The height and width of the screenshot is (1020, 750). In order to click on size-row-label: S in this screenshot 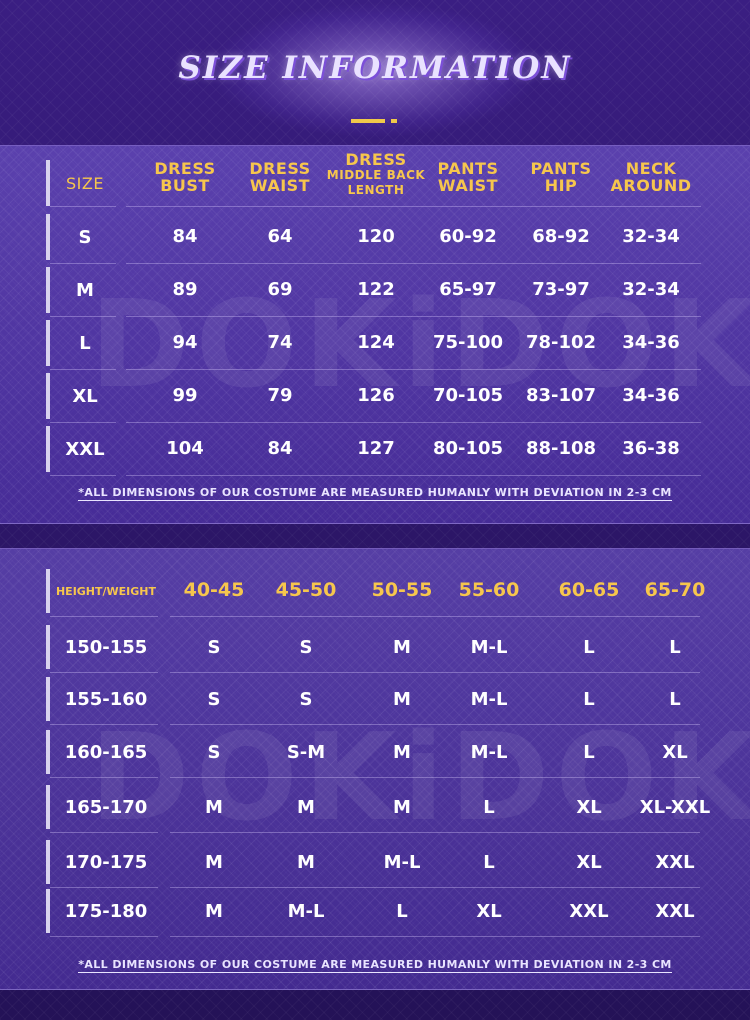, I will do `click(83, 237)`.